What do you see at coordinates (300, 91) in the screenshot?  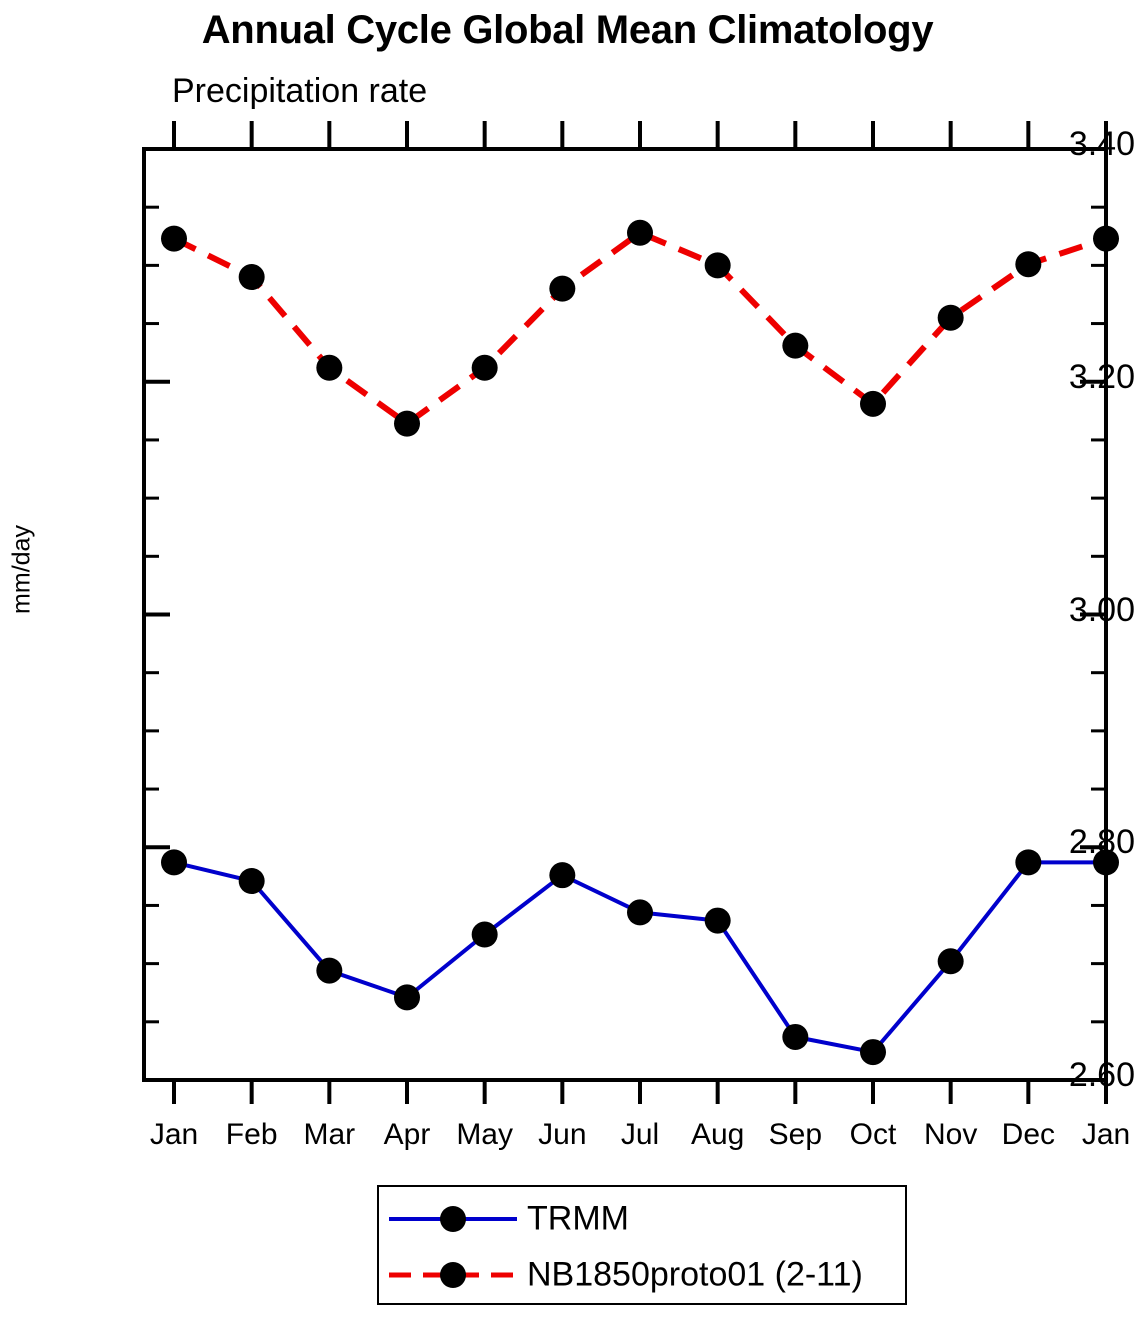 I see `chart-subtitle: Precipitation rate` at bounding box center [300, 91].